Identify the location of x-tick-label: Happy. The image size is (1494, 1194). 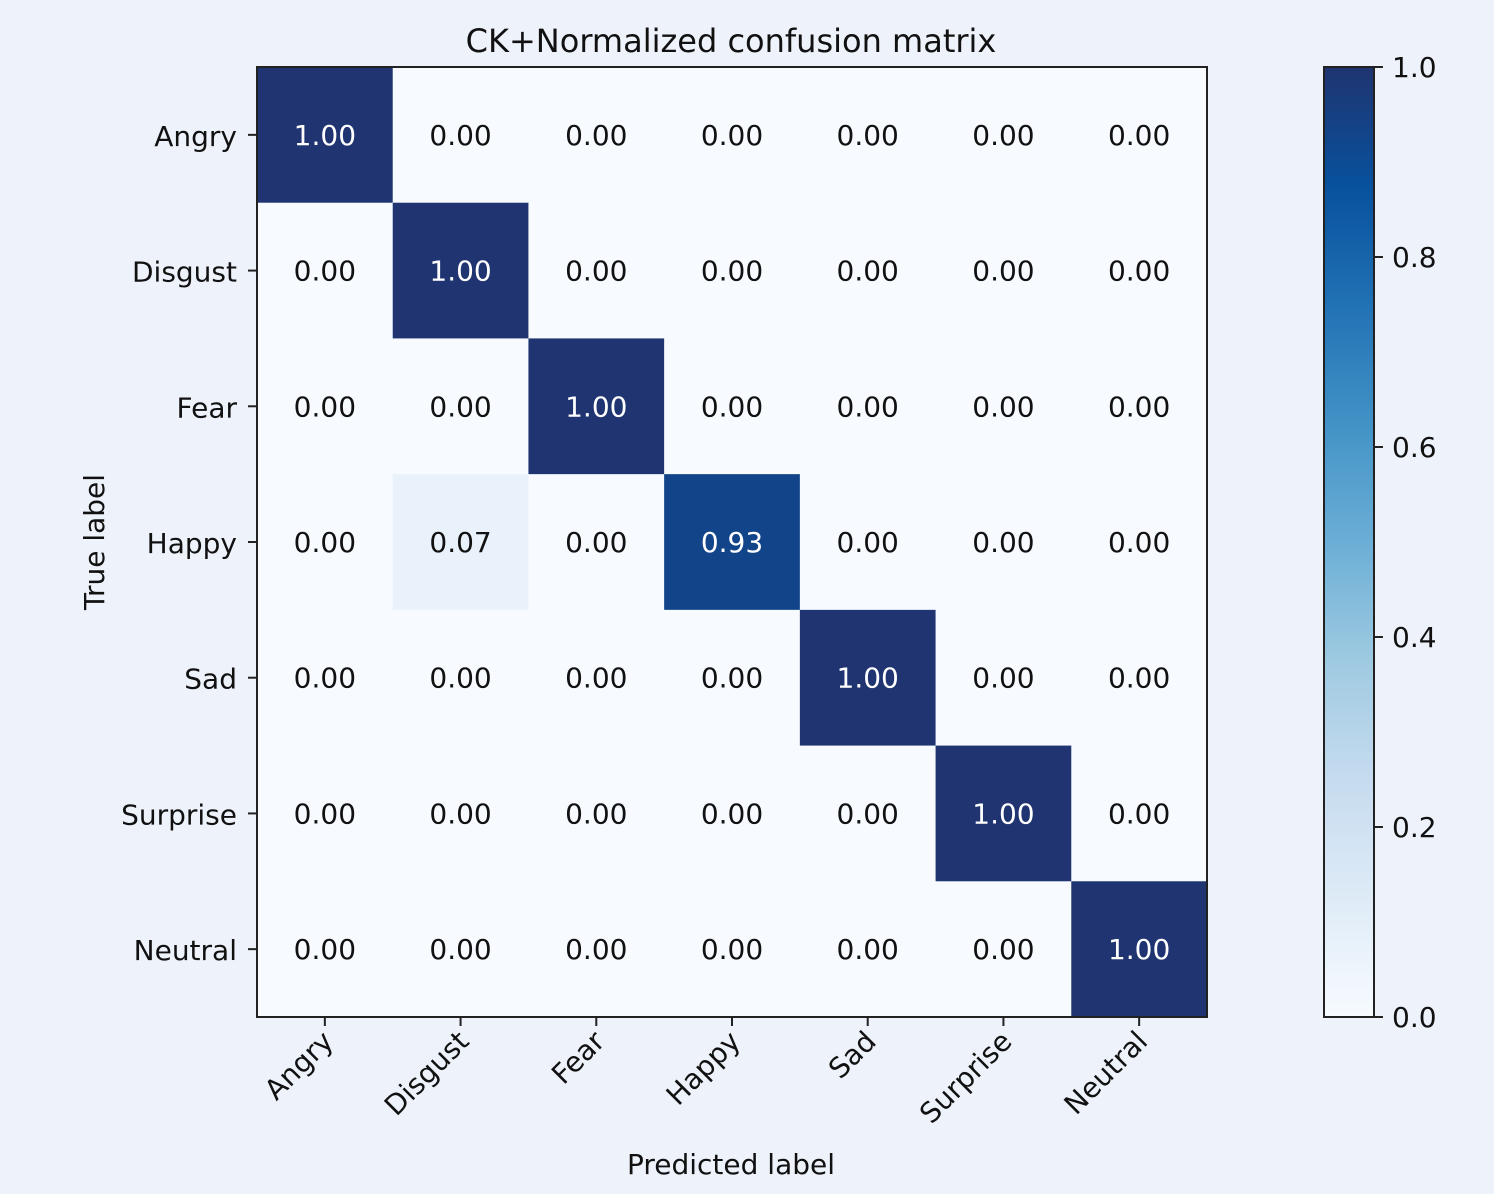
(703, 1068).